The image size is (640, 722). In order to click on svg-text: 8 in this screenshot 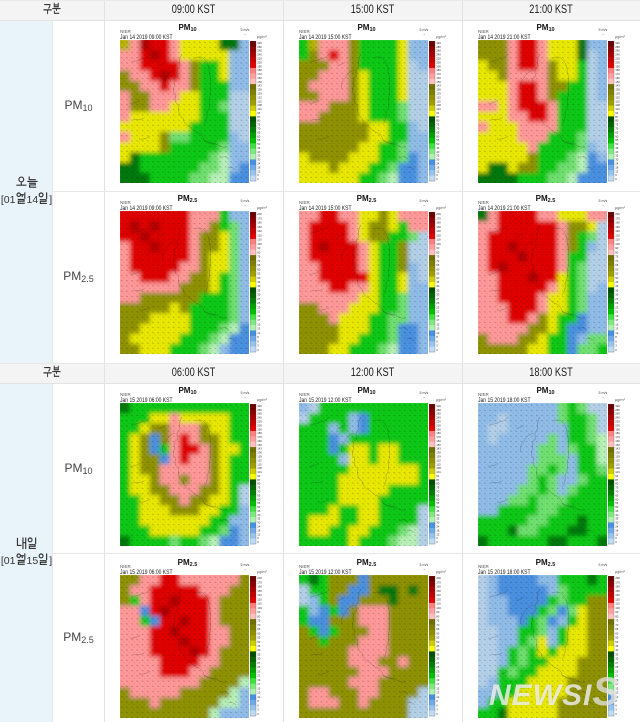, I will do `click(437, 701)`.